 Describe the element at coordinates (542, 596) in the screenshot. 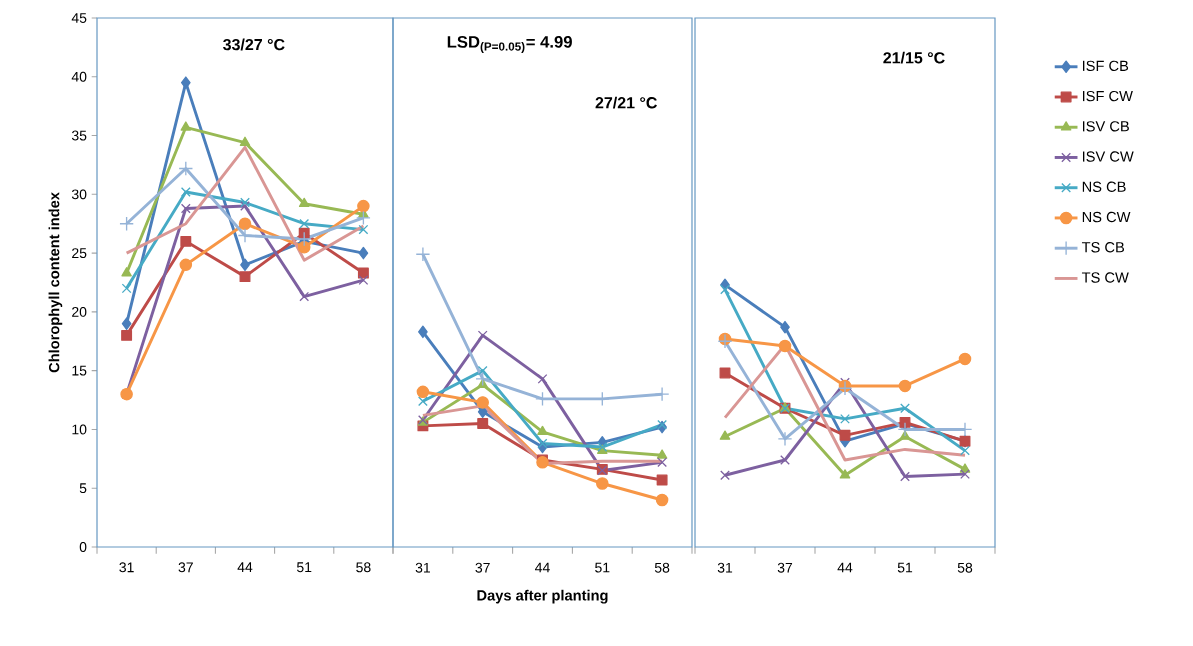

I see `x-axis-title: Days after planting` at that location.